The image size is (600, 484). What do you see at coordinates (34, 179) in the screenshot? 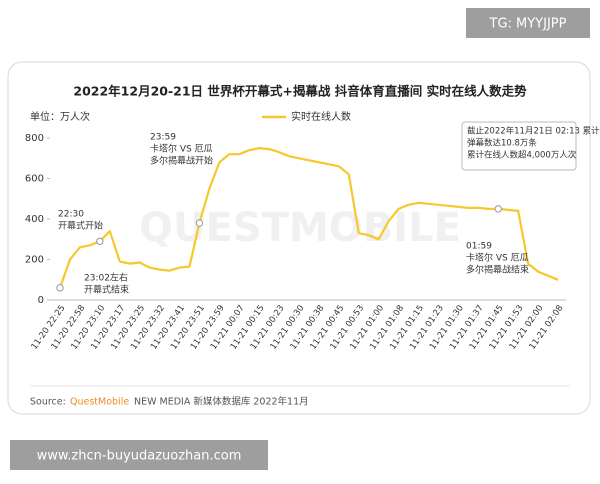
I see `y-tick-label: 600` at bounding box center [34, 179].